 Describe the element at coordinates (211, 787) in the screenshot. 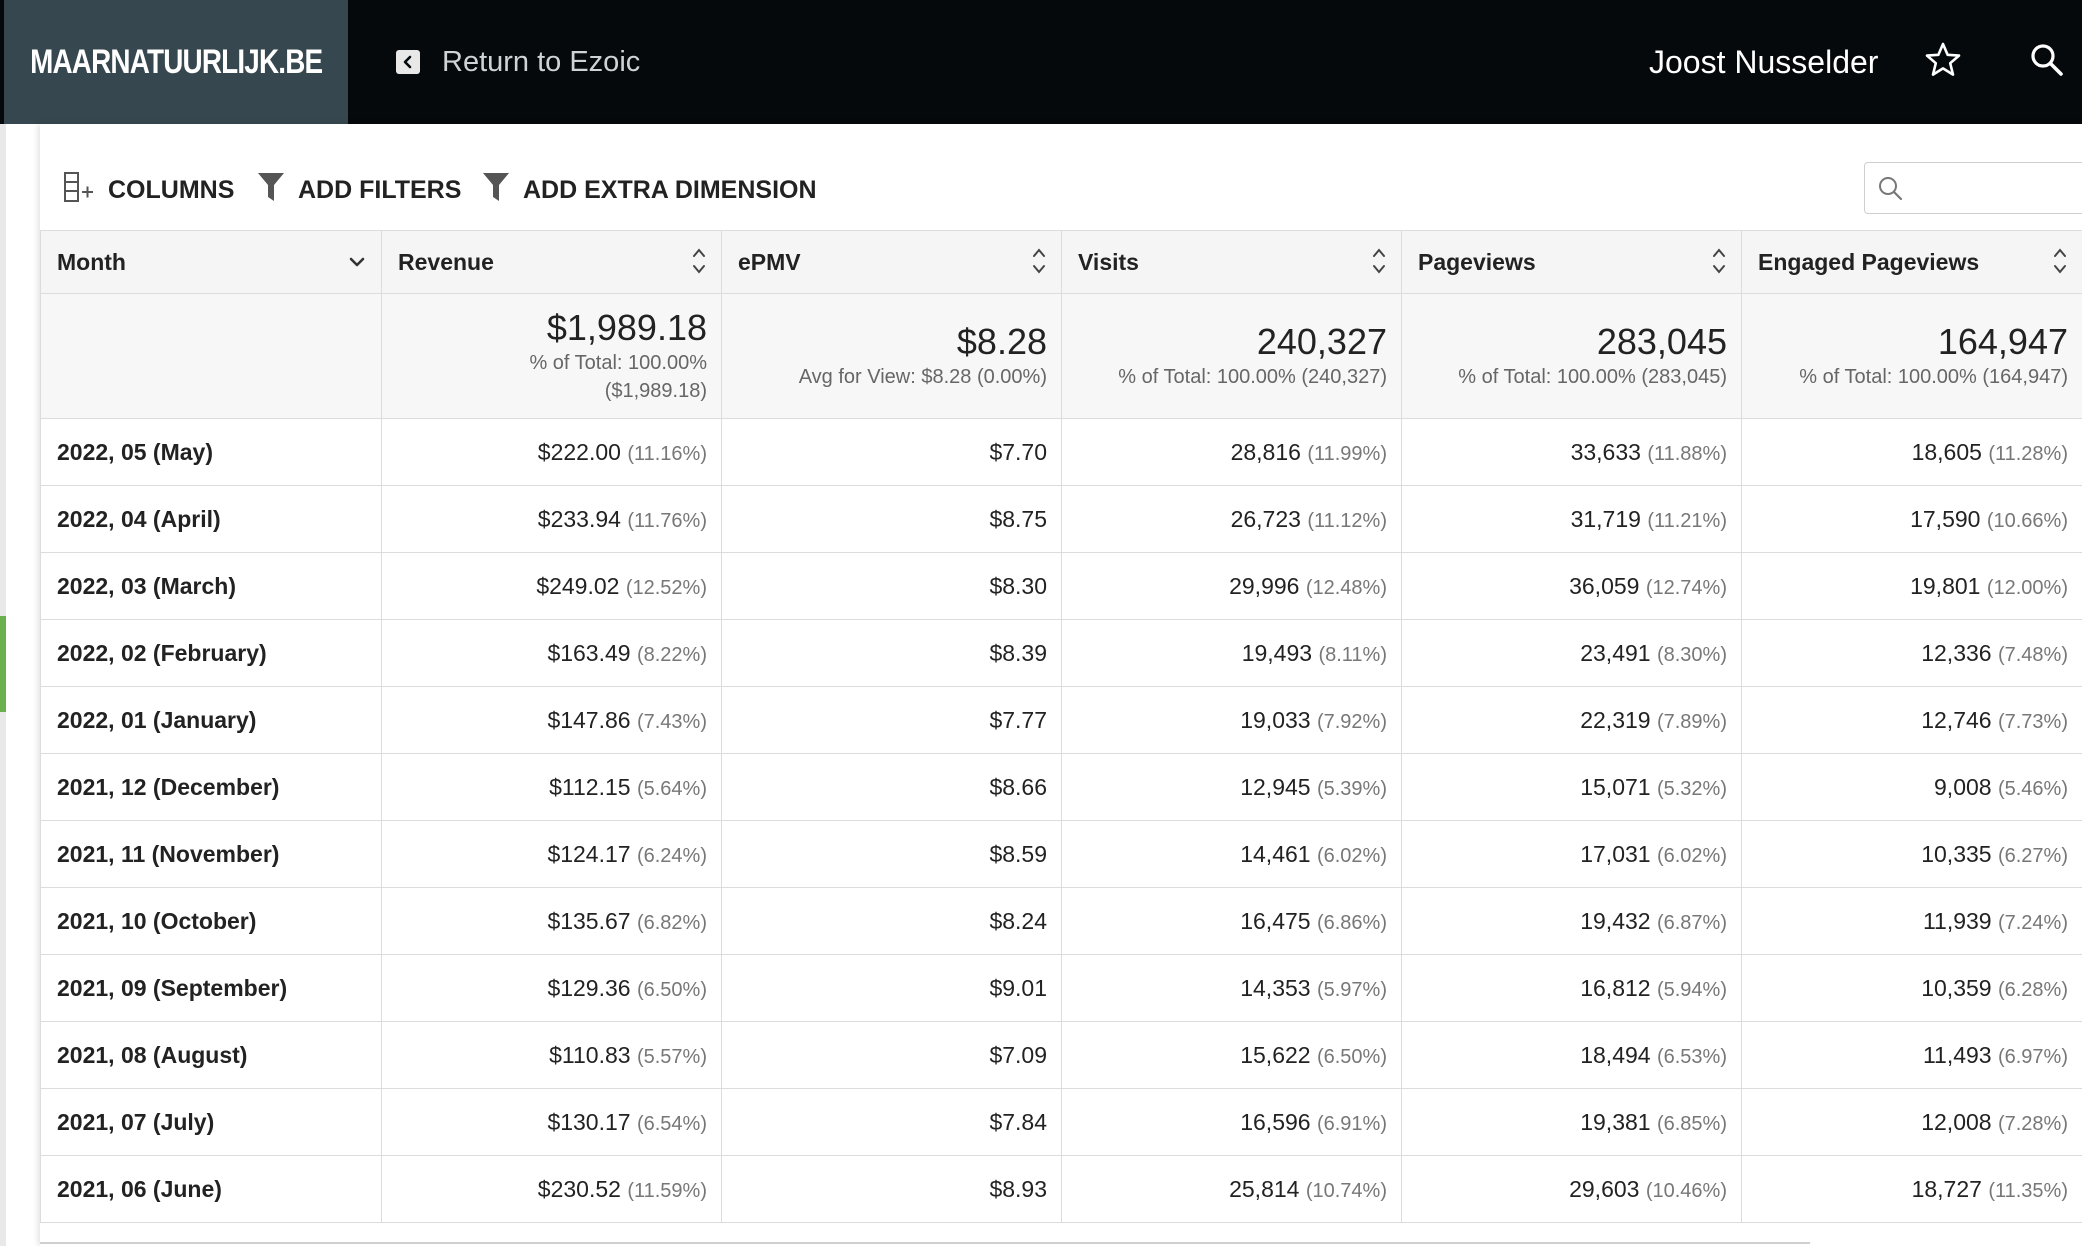

I see `month-cell: 2021, 12 (December)` at that location.